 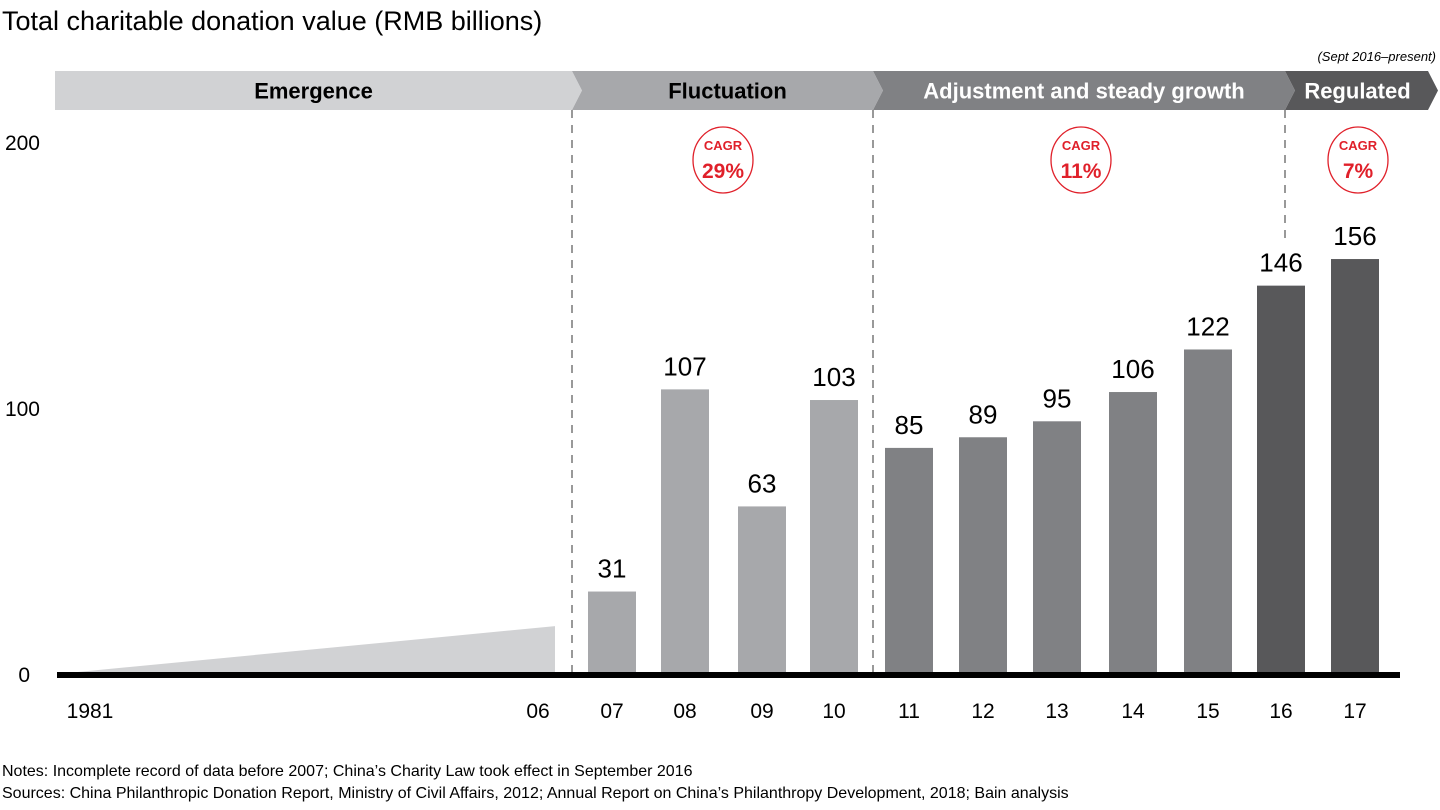 I want to click on emergence-area, so click(x=306, y=650).